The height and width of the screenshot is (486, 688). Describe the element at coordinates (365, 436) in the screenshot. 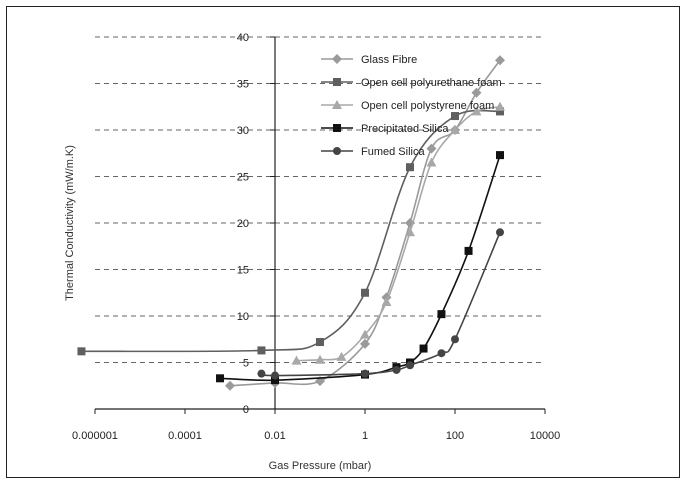

I see `x-tick-label: 1` at that location.